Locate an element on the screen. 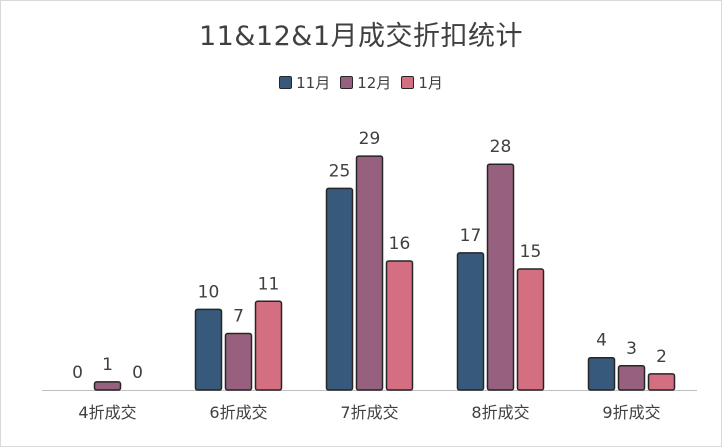 This screenshot has height=447, width=722. data-label: 4 is located at coordinates (601, 341).